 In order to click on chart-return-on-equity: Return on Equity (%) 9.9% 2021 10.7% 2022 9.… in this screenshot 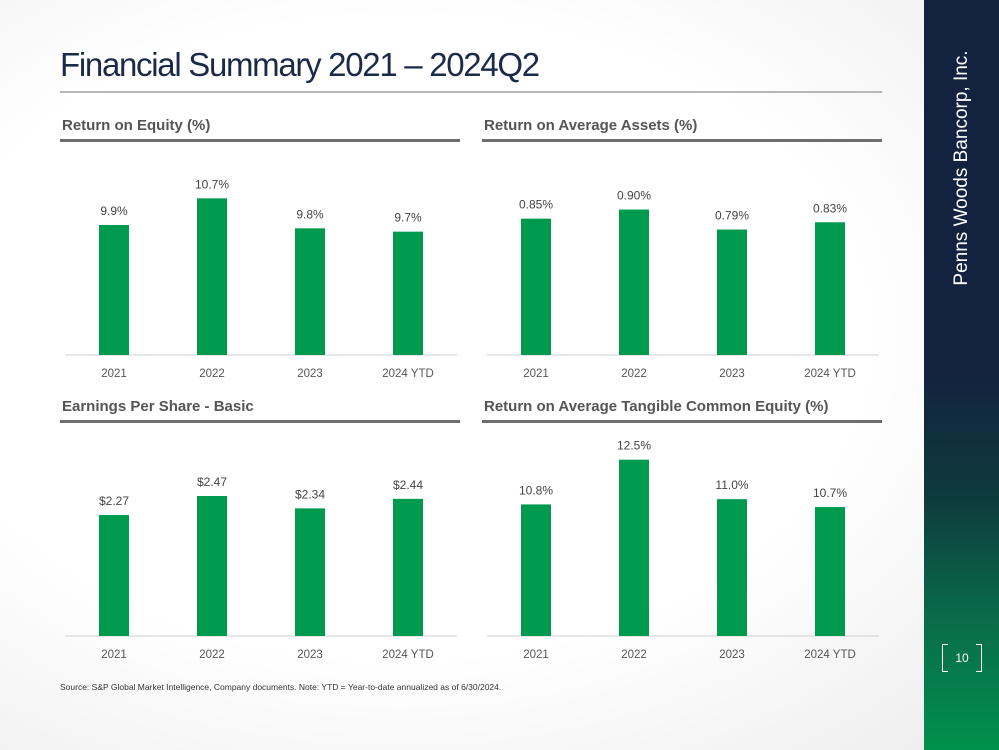, I will do `click(260, 254)`.